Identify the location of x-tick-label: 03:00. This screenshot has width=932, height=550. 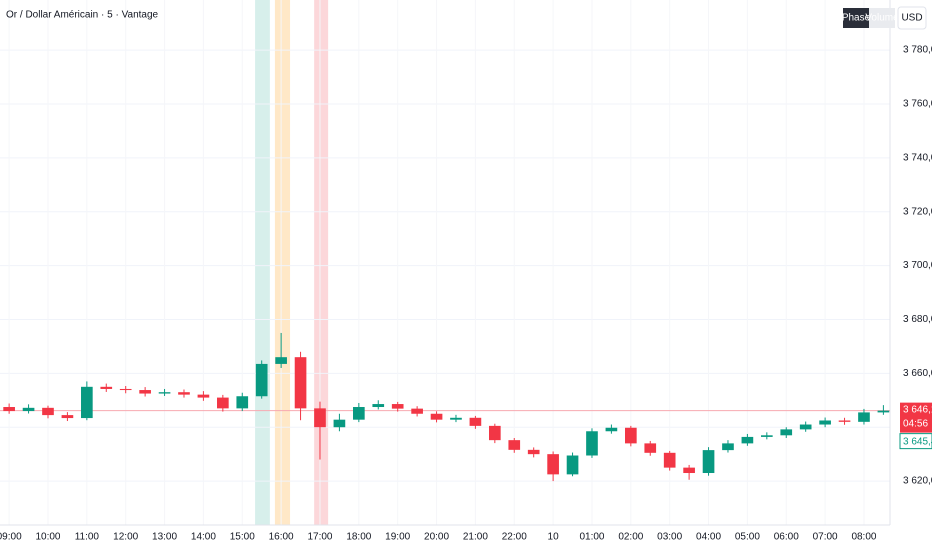
(669, 537).